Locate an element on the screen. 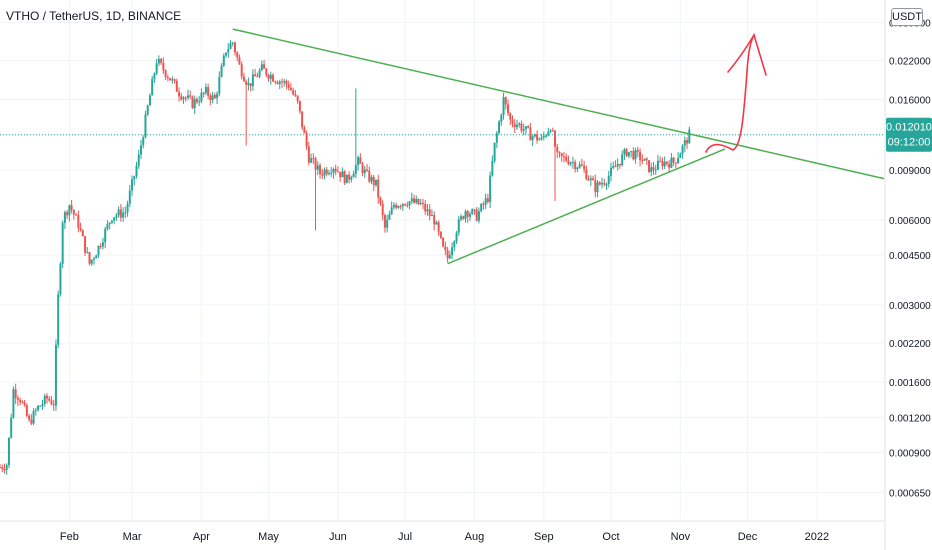 Image resolution: width=932 pixels, height=550 pixels. x-tick-label: Dec is located at coordinates (748, 537).